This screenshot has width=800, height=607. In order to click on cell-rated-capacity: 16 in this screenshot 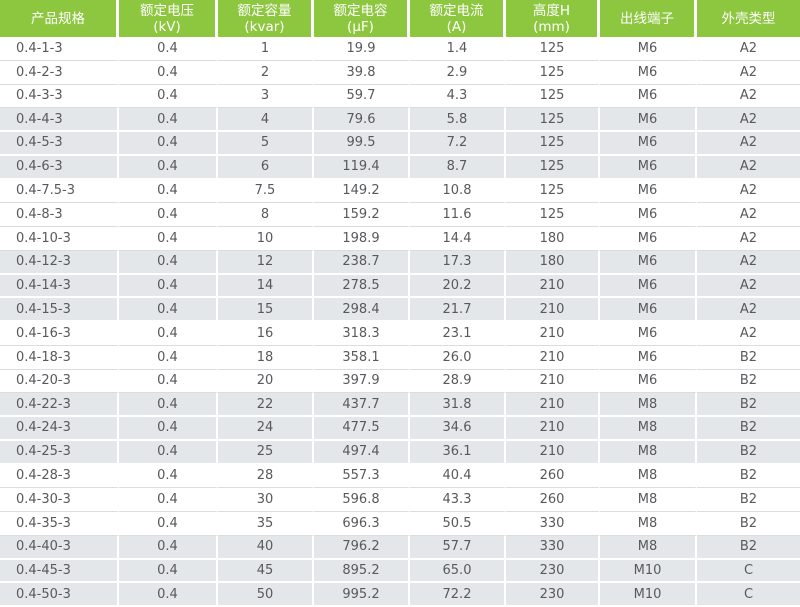, I will do `click(266, 334)`.